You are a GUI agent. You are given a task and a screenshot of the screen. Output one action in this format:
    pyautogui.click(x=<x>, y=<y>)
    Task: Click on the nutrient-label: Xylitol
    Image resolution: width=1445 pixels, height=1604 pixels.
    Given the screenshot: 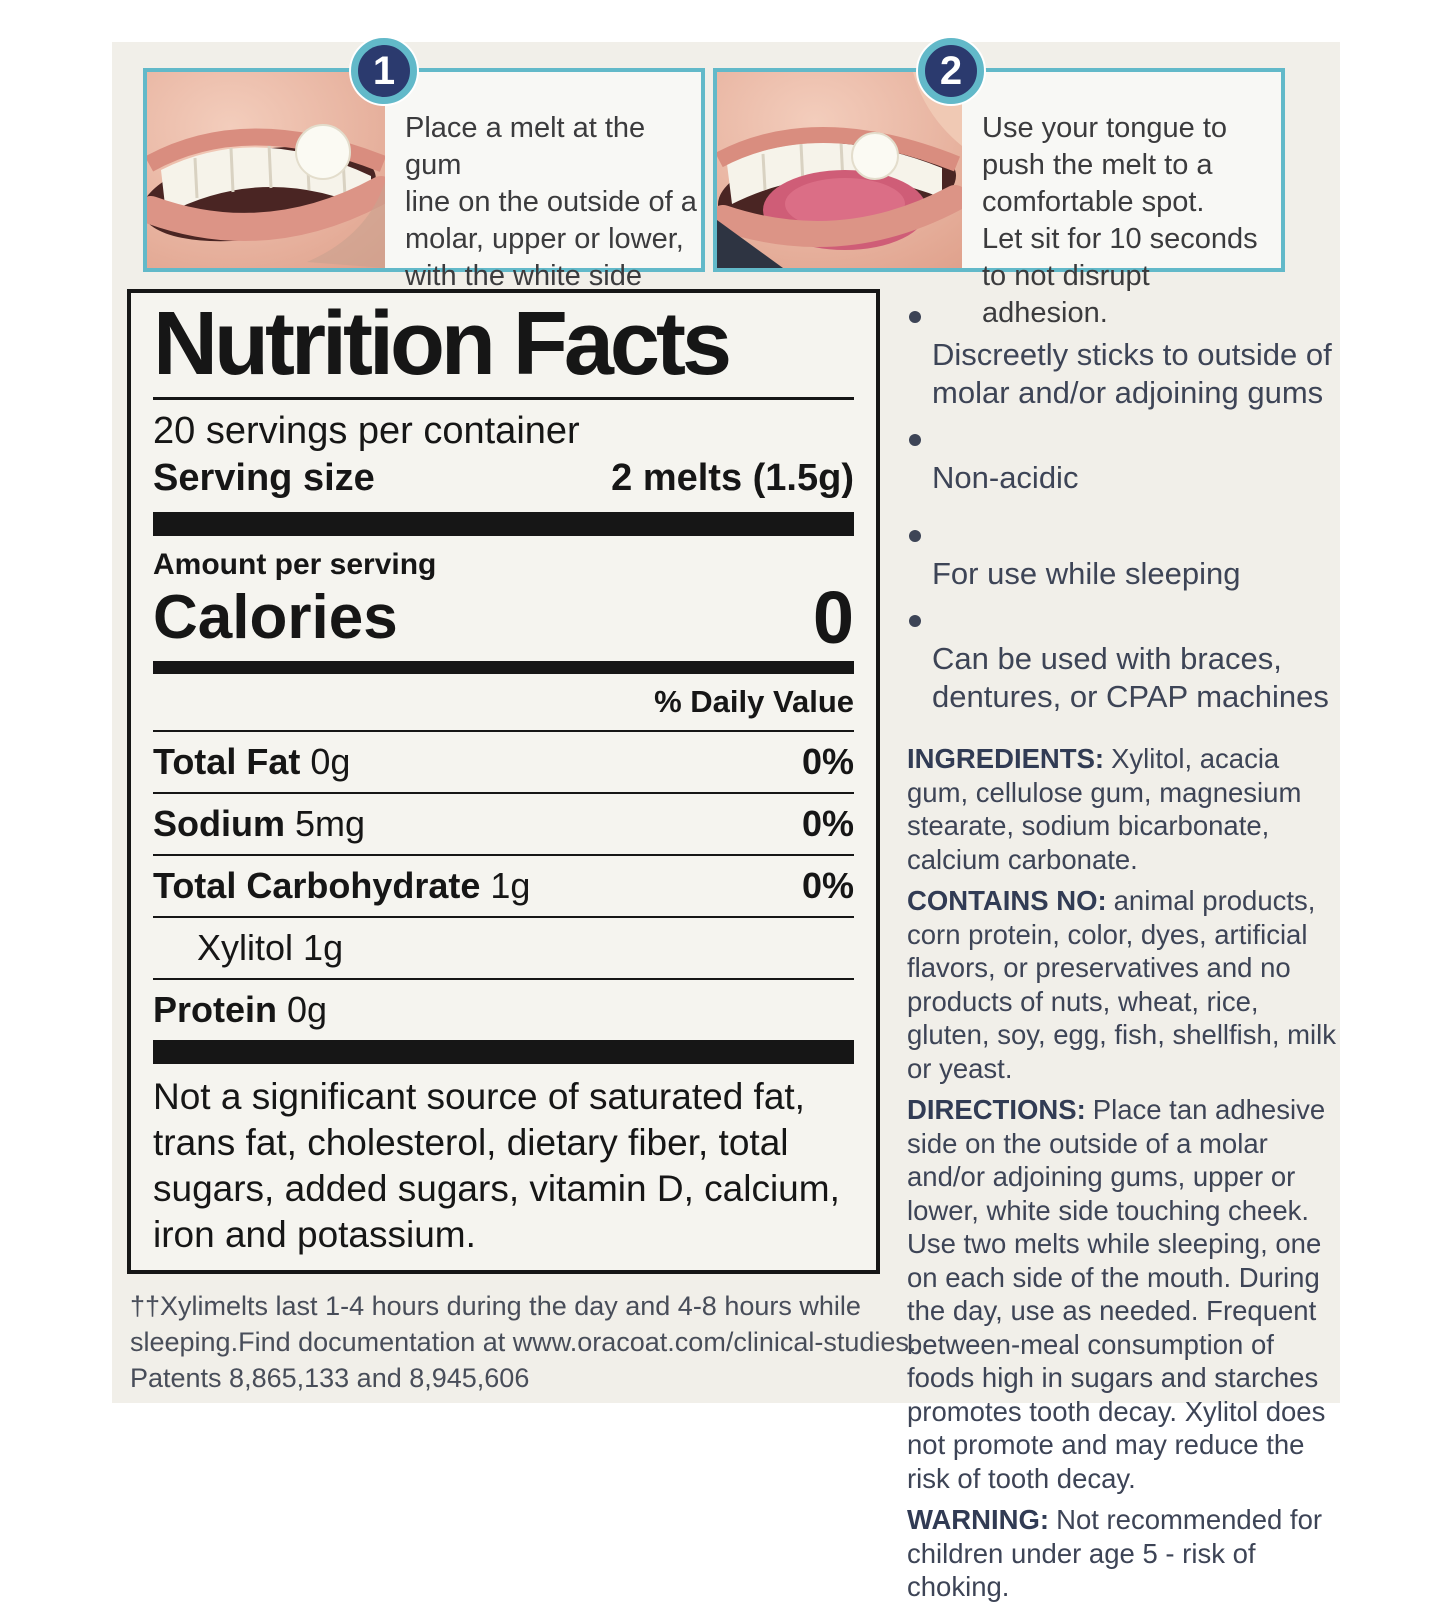 What is the action you would take?
    pyautogui.click(x=245, y=948)
    